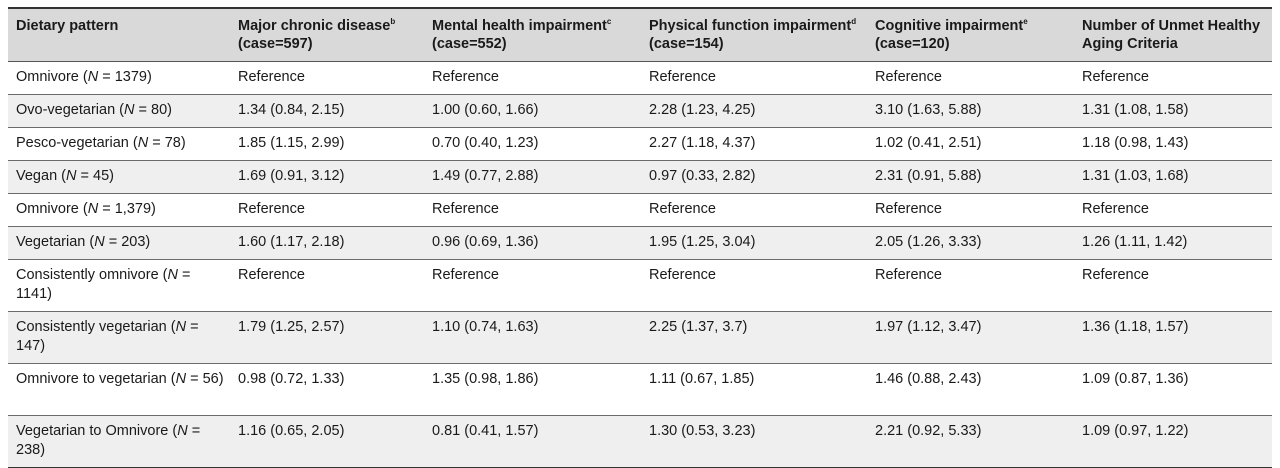 The width and height of the screenshot is (1280, 468). Describe the element at coordinates (928, 242) in the screenshot. I see `value-cell: 2.05 (1.26, 3.33)` at that location.